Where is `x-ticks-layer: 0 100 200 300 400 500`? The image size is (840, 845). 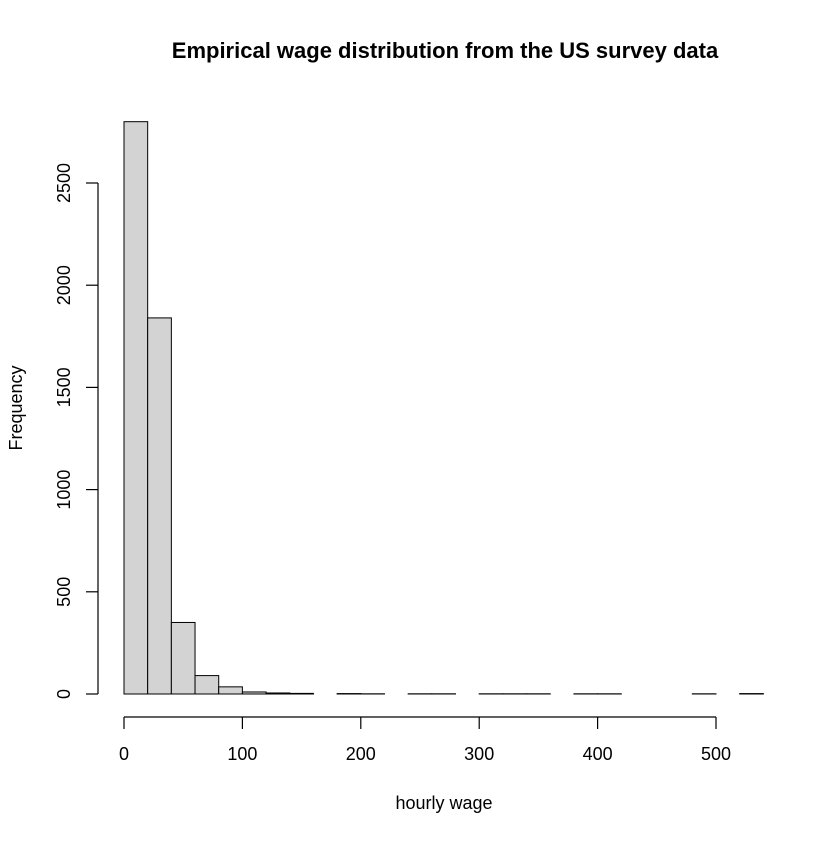 x-ticks-layer: 0 100 200 300 400 500 is located at coordinates (425, 740).